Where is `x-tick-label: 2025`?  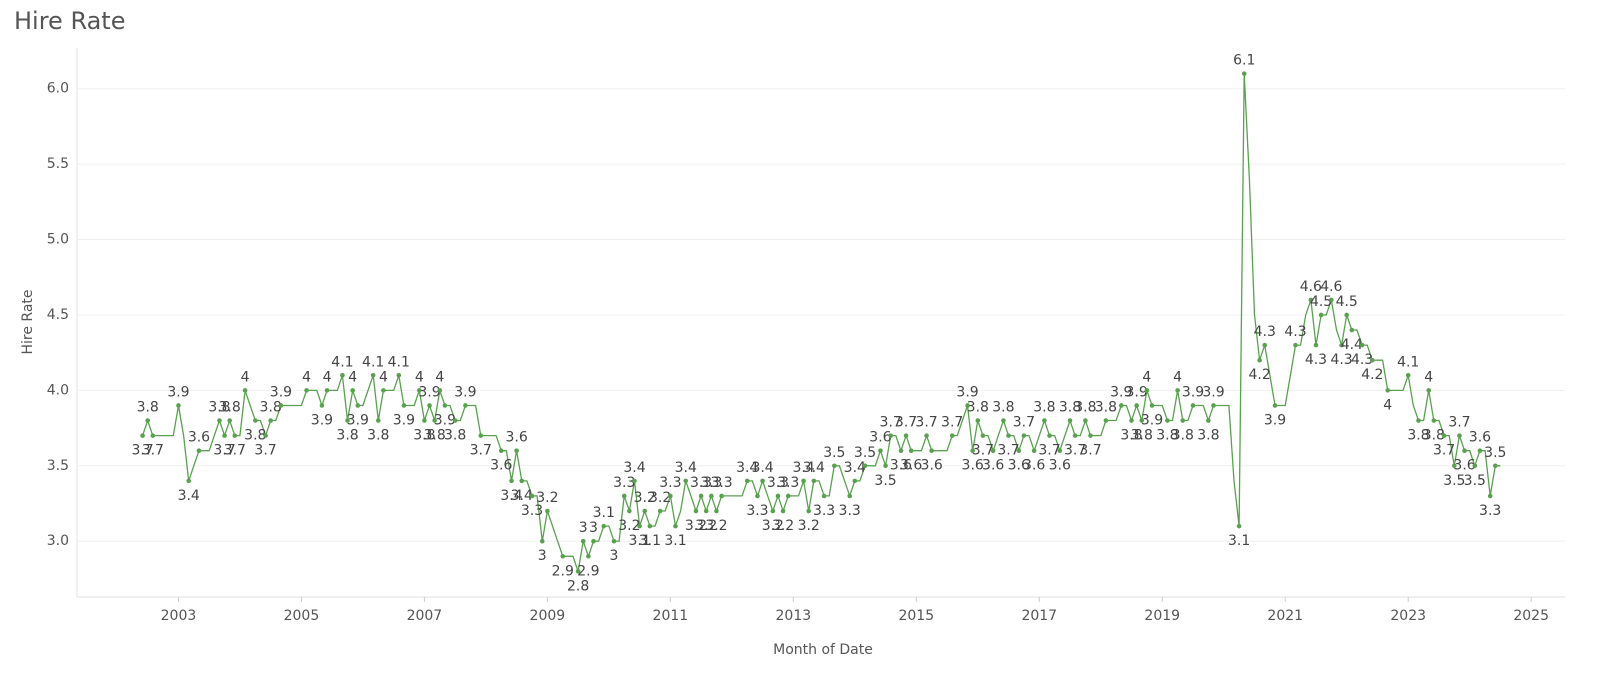 x-tick-label: 2025 is located at coordinates (1531, 616).